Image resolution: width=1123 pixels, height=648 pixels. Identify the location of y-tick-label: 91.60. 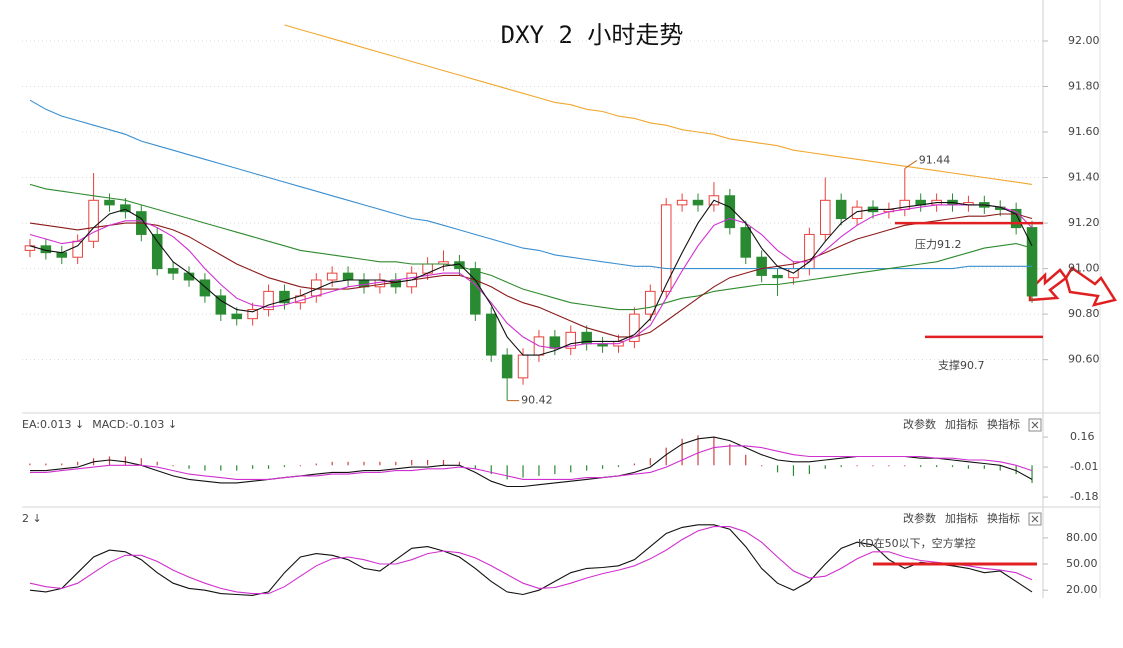
(1084, 131).